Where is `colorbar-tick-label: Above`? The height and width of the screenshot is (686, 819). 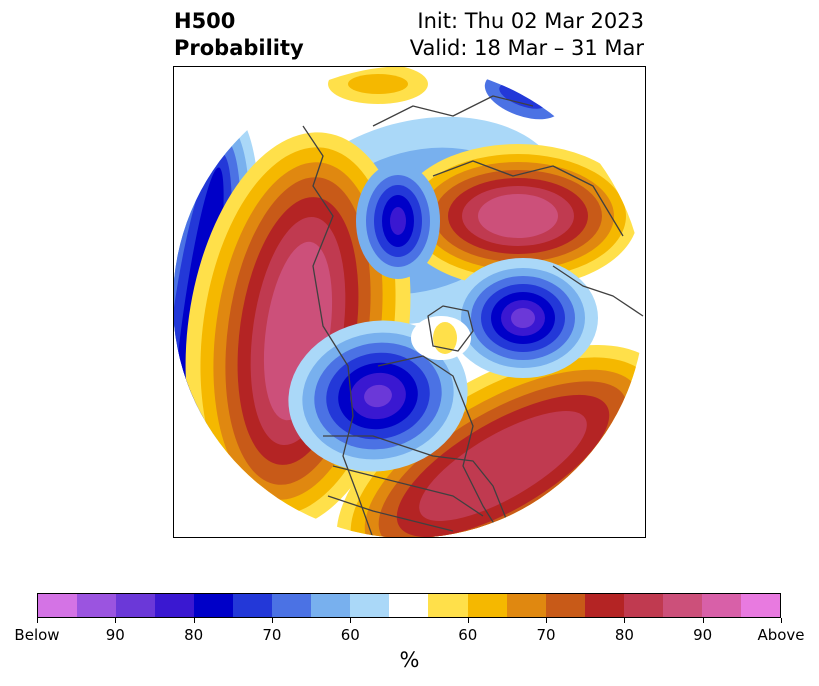 colorbar-tick-label: Above is located at coordinates (781, 635).